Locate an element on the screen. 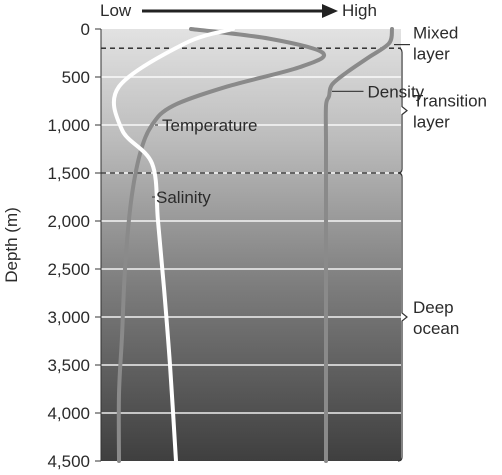 This screenshot has height=475, width=502. y-tick-label: 2,500 is located at coordinates (68, 269).